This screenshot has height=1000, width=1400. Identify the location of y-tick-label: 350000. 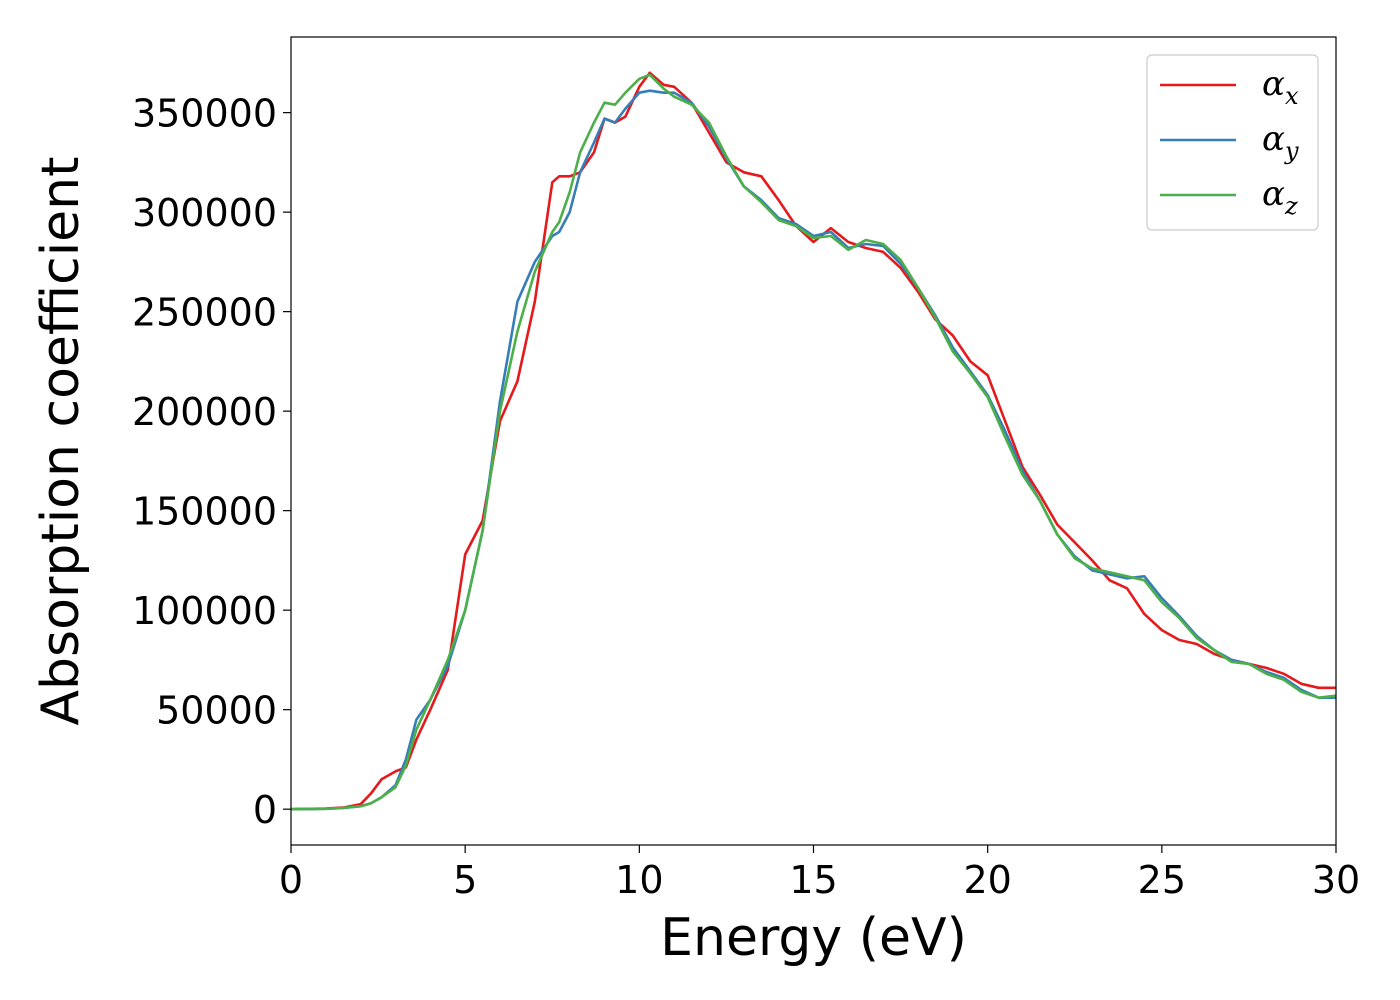
(204, 114).